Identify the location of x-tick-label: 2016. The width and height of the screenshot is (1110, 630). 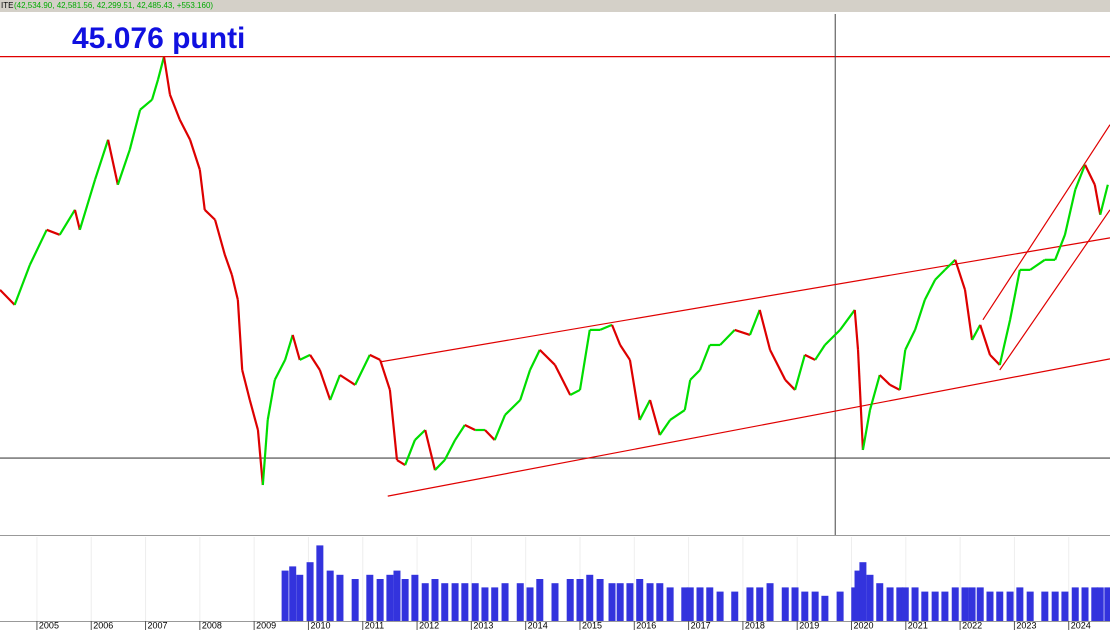
(646, 625).